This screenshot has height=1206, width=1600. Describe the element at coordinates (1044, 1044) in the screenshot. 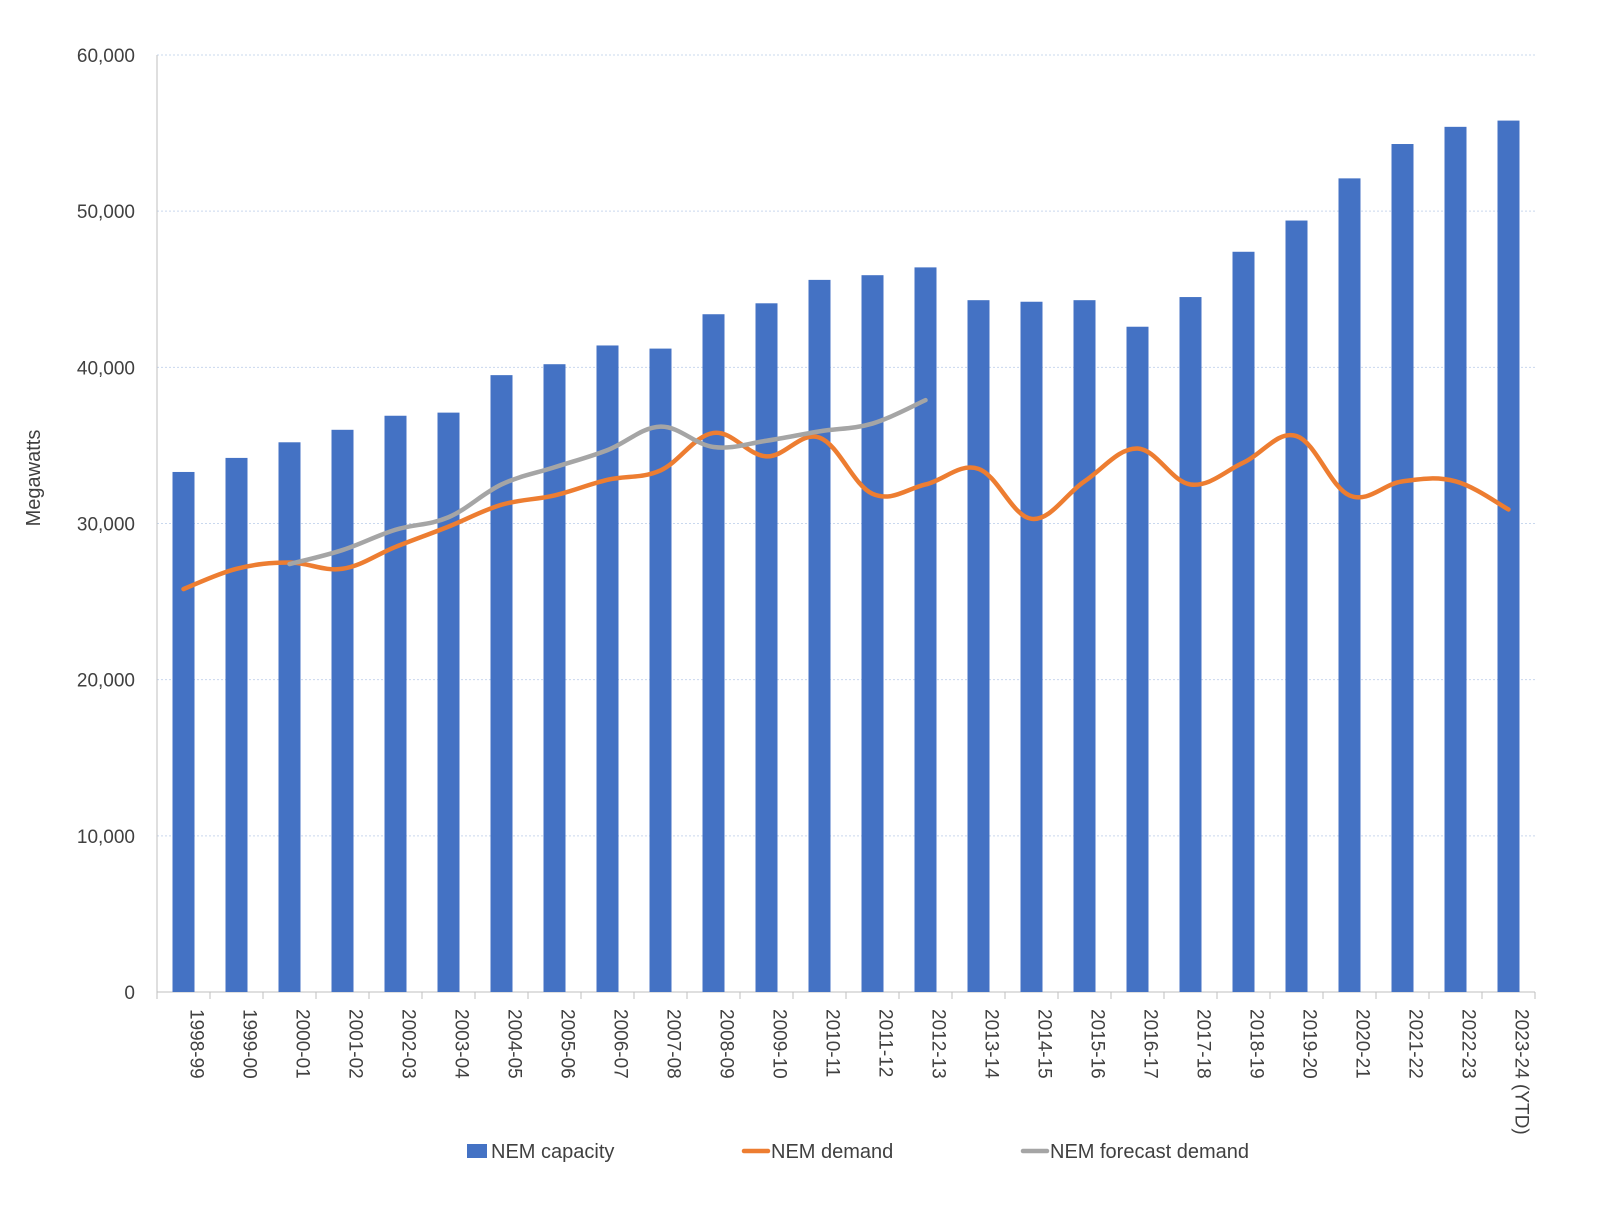

I see `x-tick-label: 2014-15` at that location.